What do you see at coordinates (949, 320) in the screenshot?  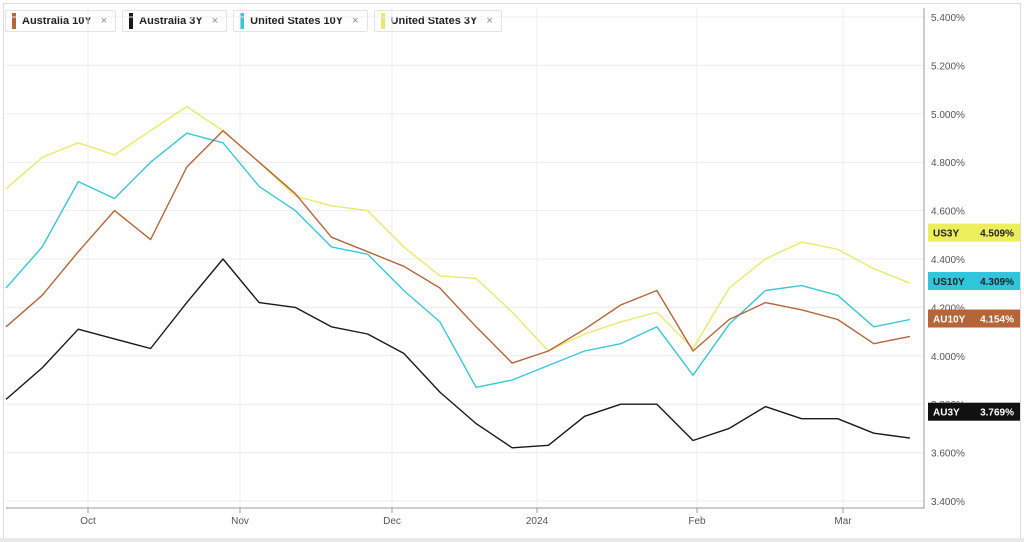 I see `end-tag-series-name: AU10Y` at bounding box center [949, 320].